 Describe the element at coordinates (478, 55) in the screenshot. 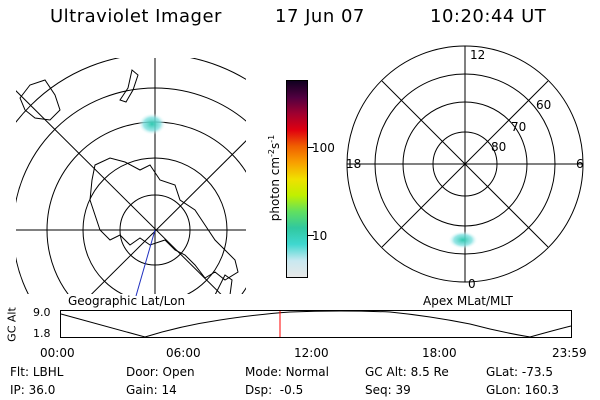

I see `mlt-label-12: 12` at that location.